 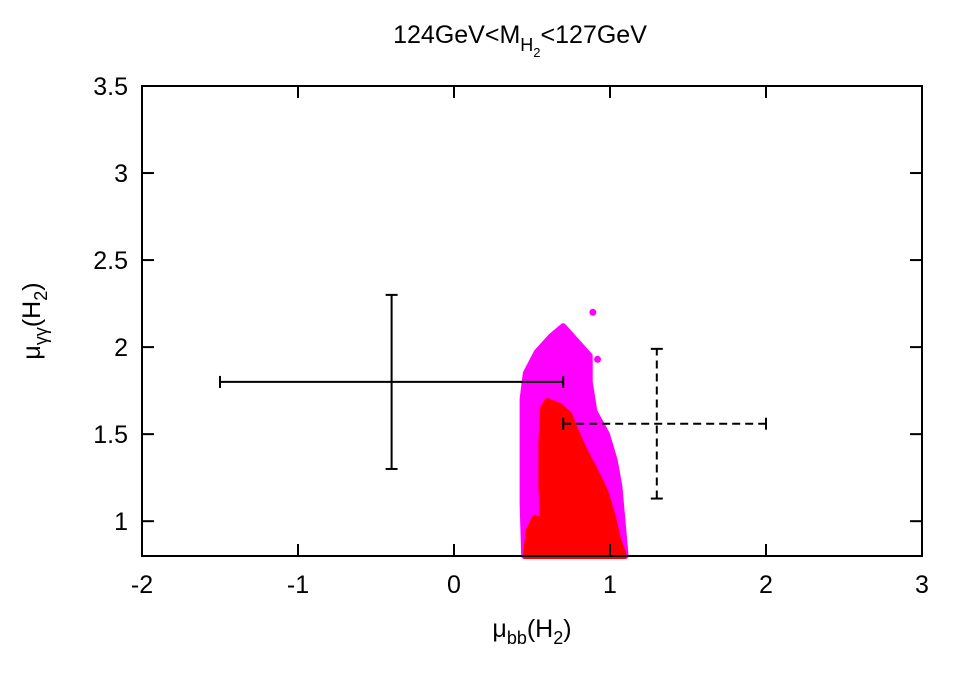 I want to click on chart-title: 124GeV<MH2<127GeV, so click(x=520, y=40).